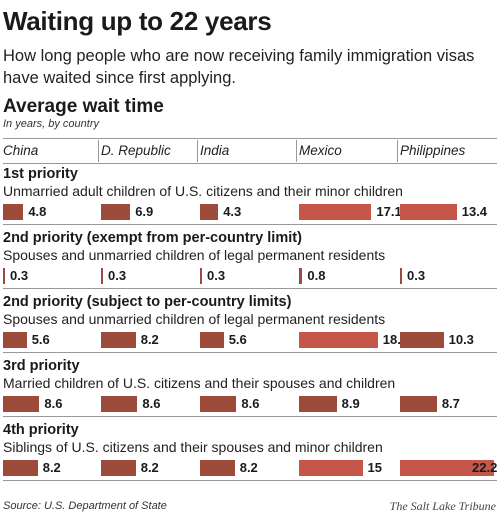 This screenshot has width=500, height=516. What do you see at coordinates (320, 150) in the screenshot?
I see `country-label: Mexico` at bounding box center [320, 150].